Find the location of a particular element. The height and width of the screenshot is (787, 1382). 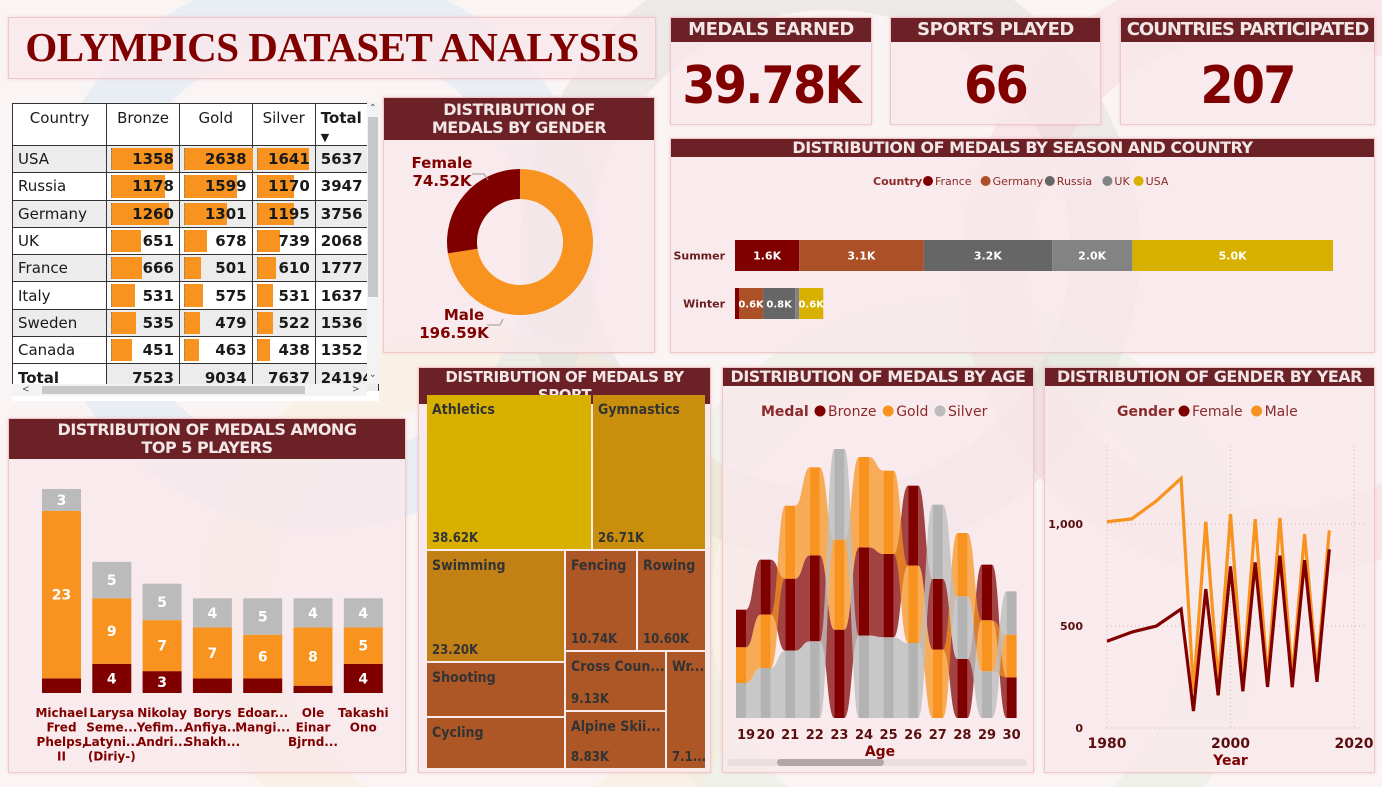

treemap-tile-label: Rowing is located at coordinates (669, 566).